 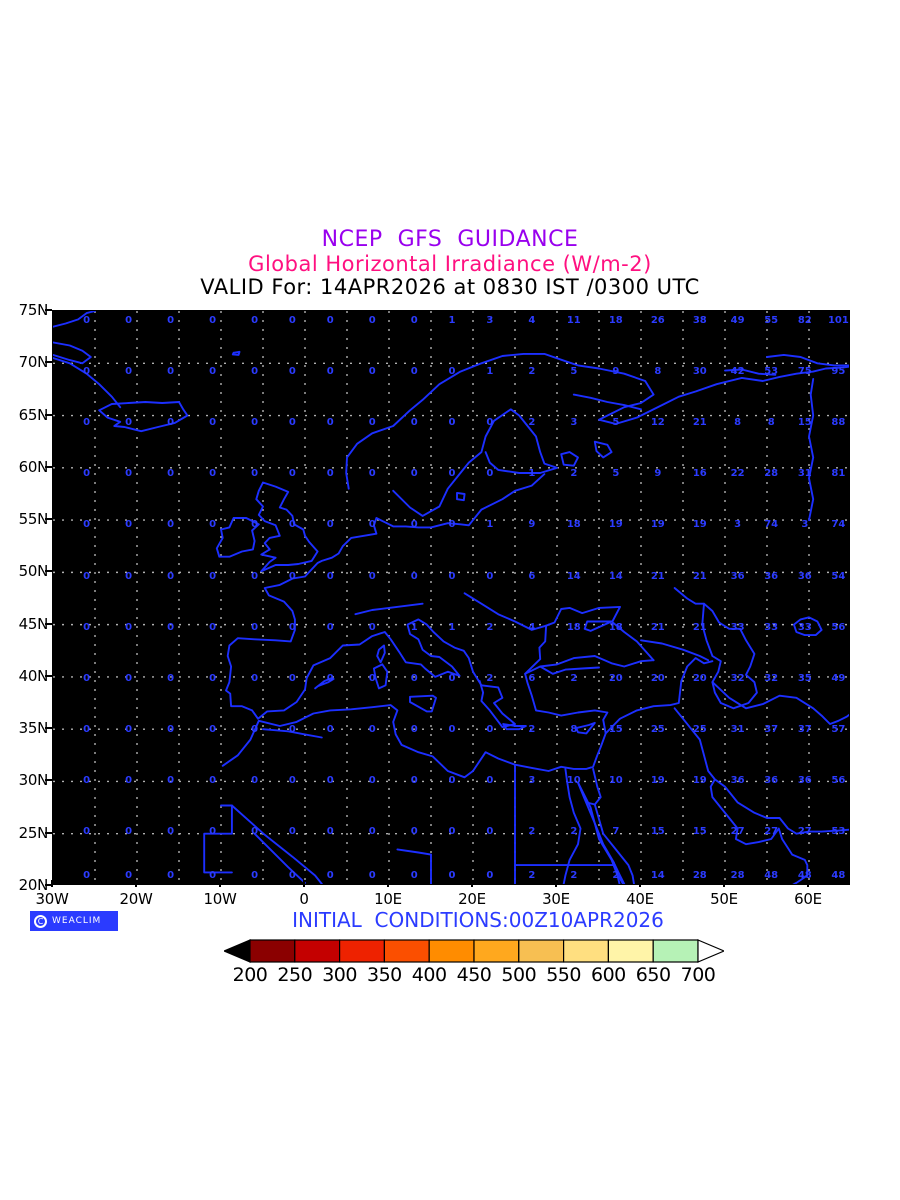 What do you see at coordinates (556, 883) in the screenshot?
I see `longitude-tick-30E` at bounding box center [556, 883].